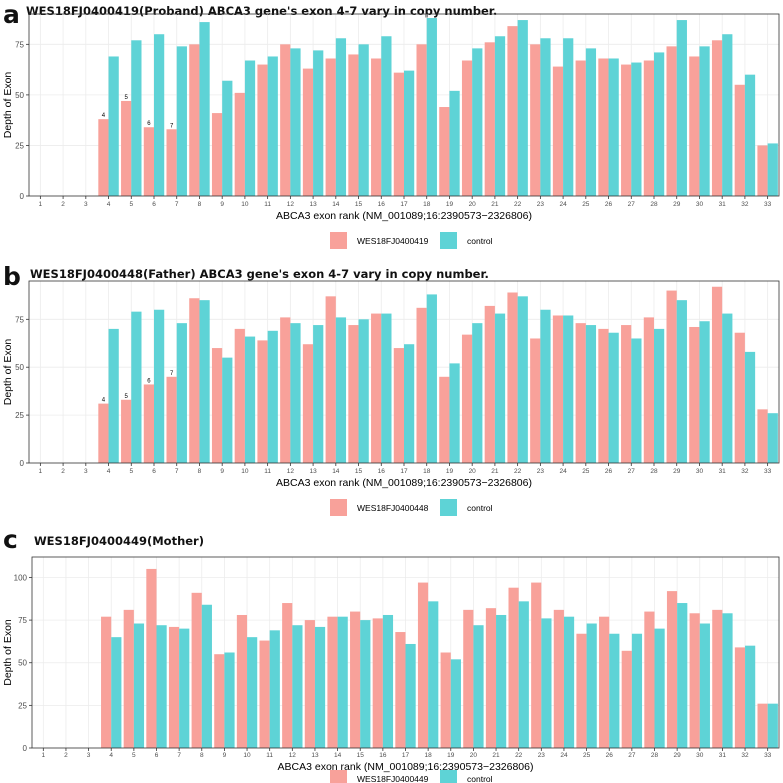 The image size is (783, 783). I want to click on legend-control-swatch, so click(448, 776).